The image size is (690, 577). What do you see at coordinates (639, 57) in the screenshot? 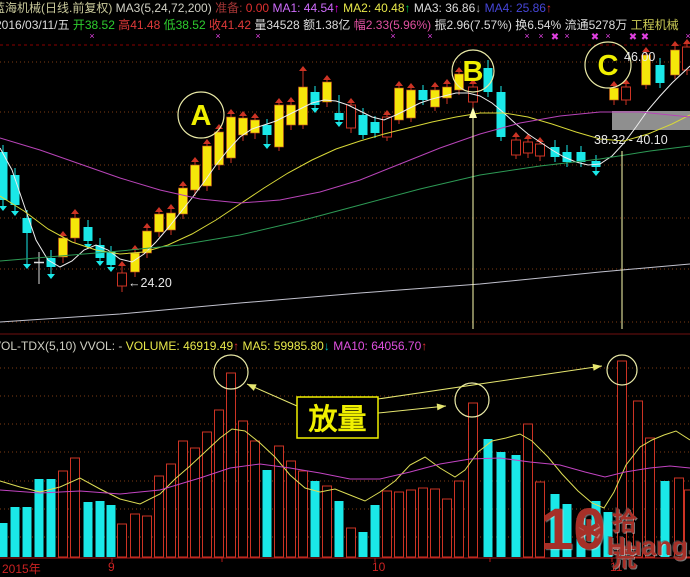
I see `price-label: 46.00` at bounding box center [639, 57].